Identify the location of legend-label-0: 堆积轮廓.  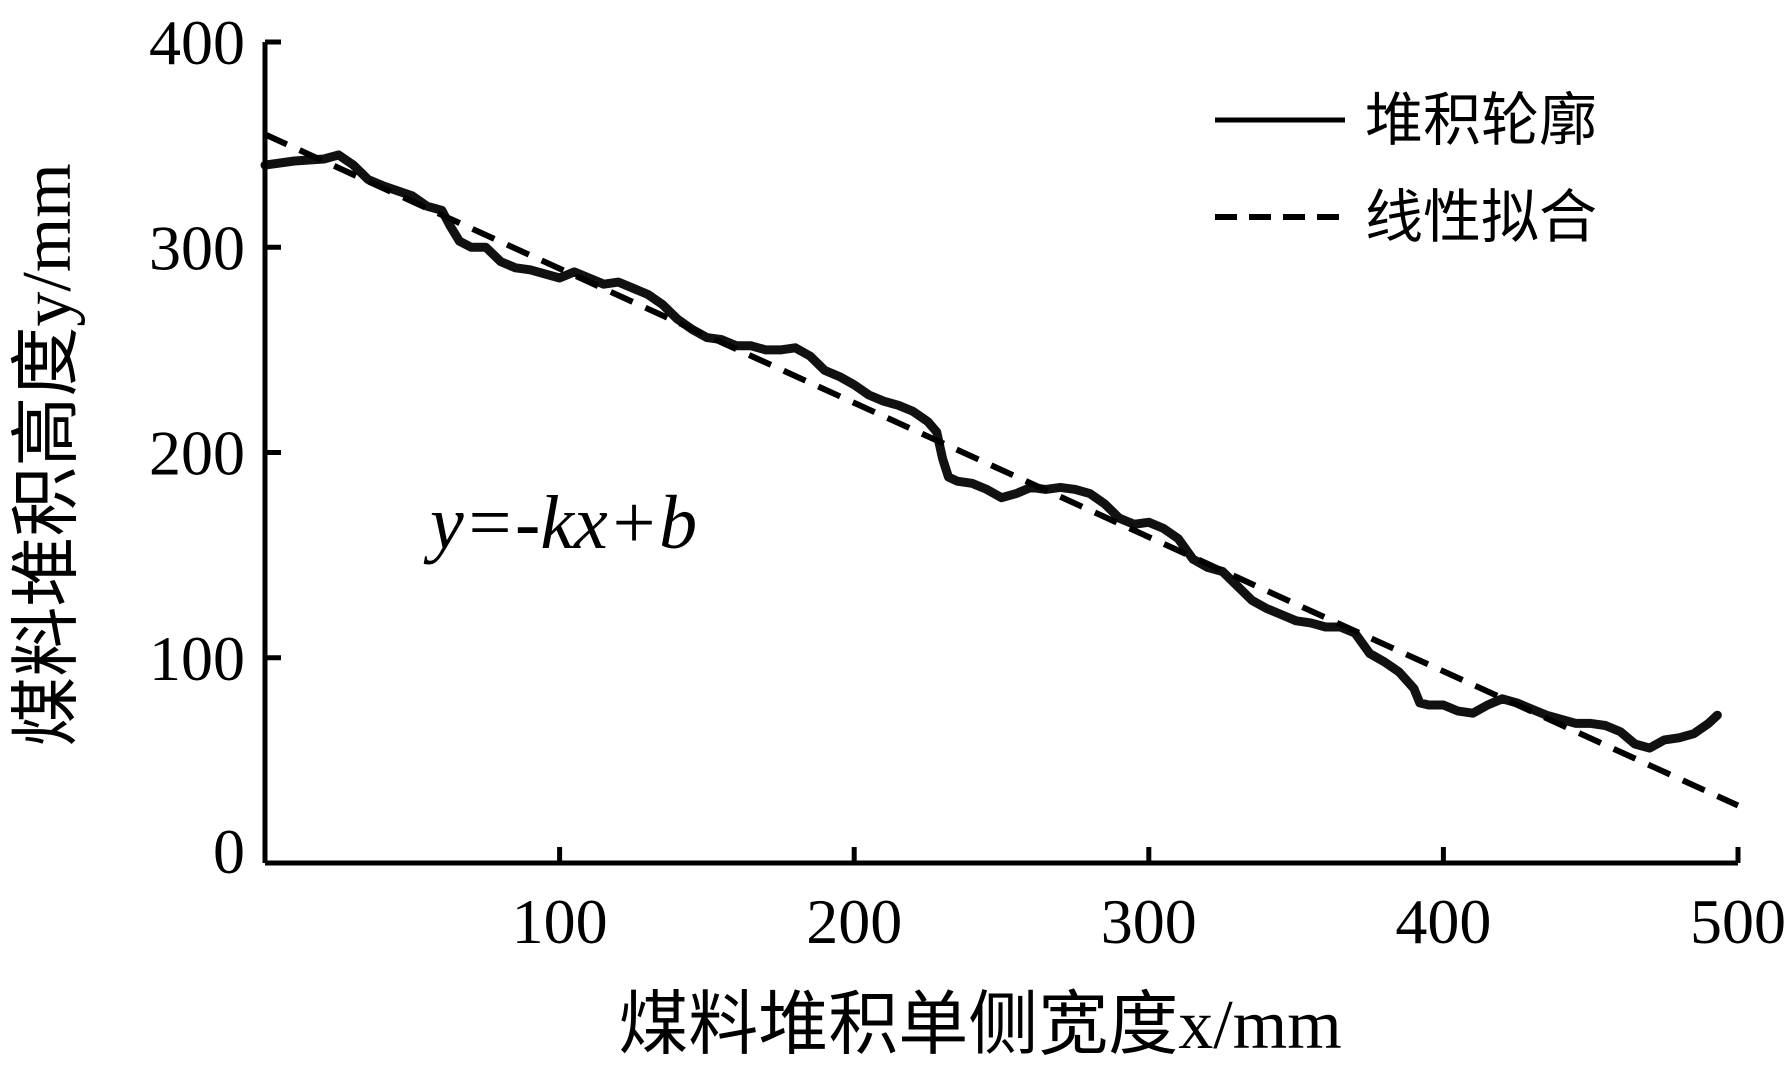
(1481, 120).